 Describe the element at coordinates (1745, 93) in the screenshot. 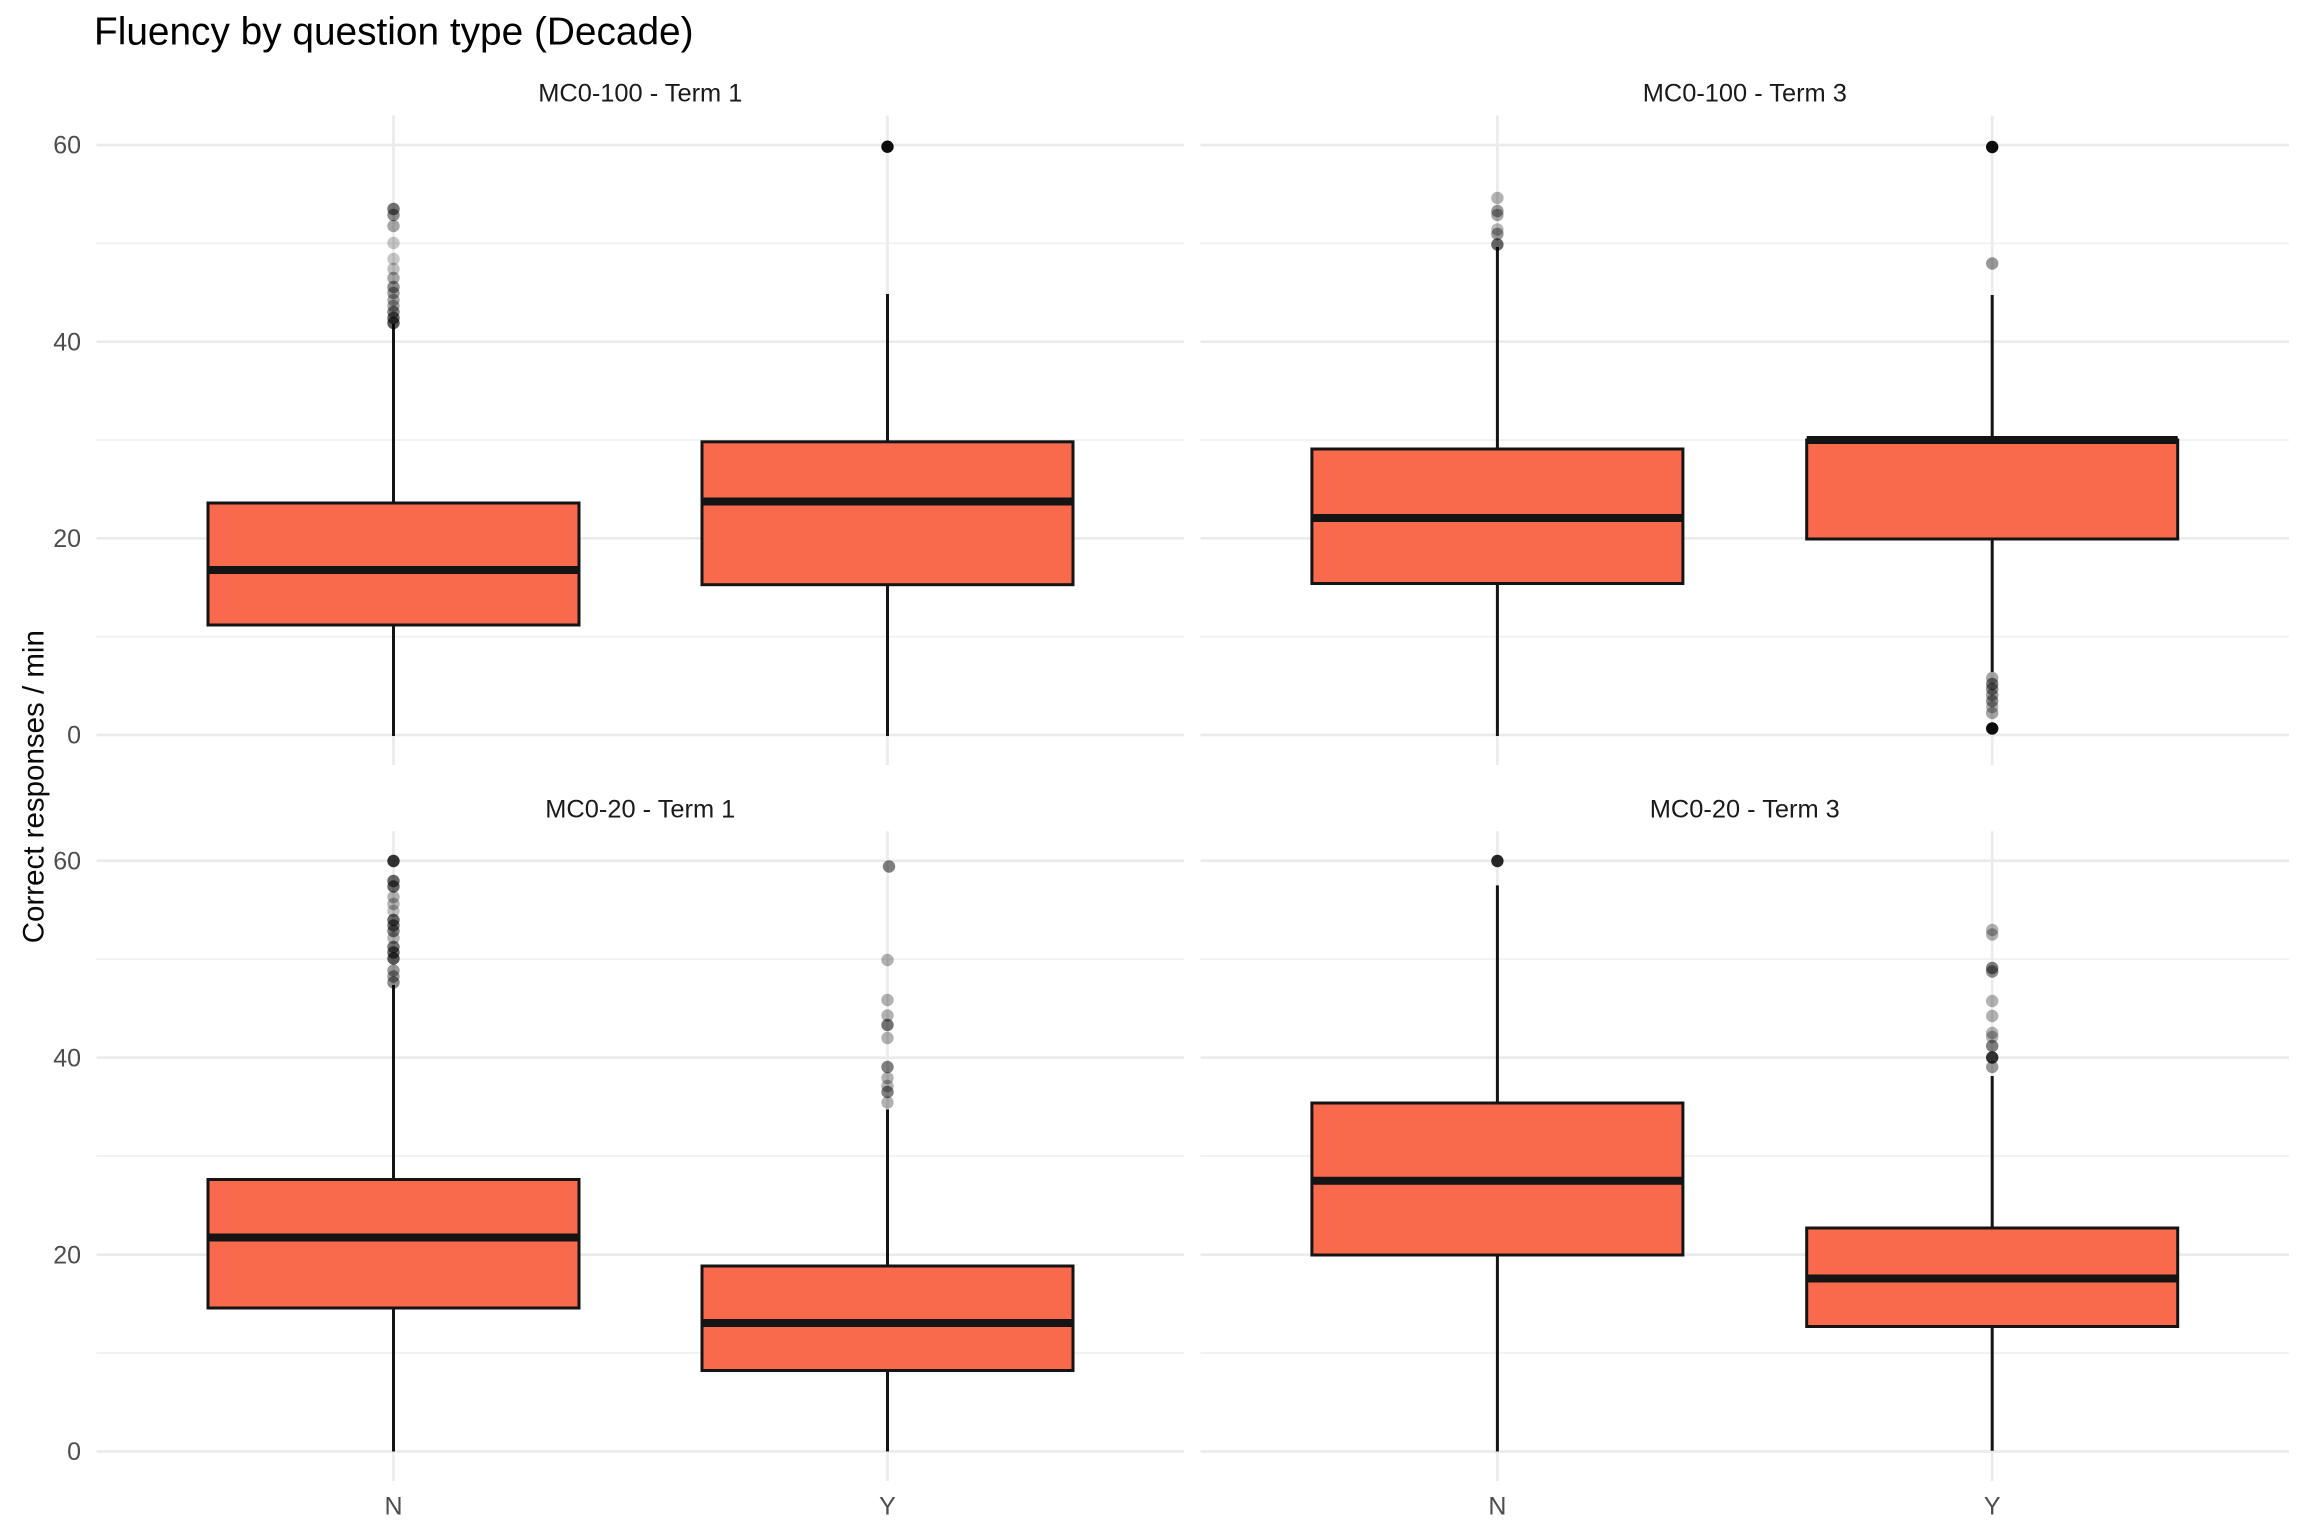

I see `svg-text: MC0-100 - Term 3` at that location.